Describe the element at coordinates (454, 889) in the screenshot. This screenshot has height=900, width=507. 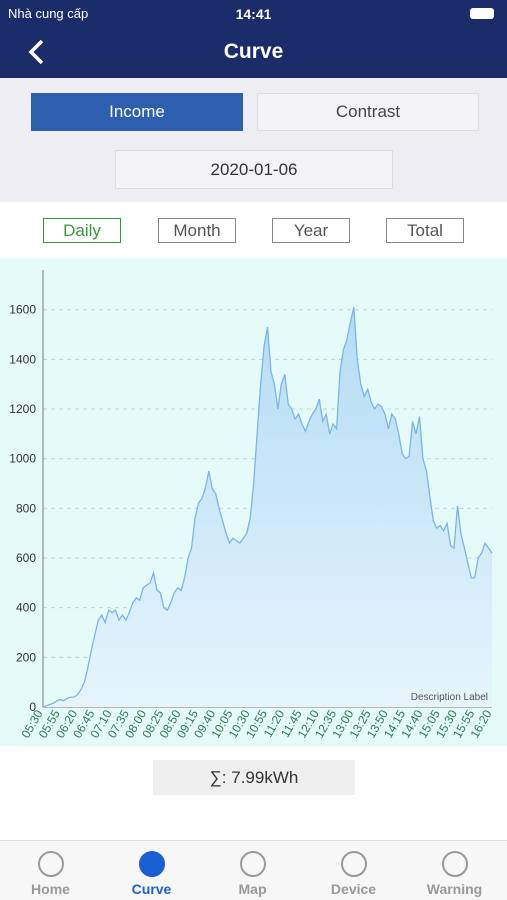
I see `tab-label: Warning` at that location.